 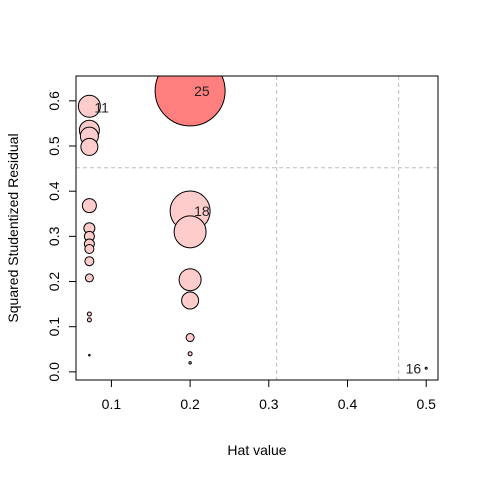 I want to click on point-label: 16, so click(x=414, y=368).